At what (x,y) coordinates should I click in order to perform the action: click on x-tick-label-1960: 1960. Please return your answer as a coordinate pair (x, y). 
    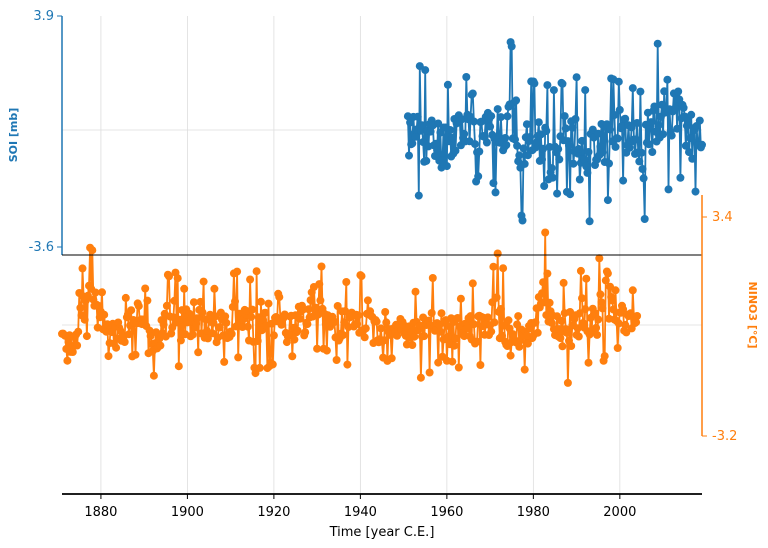
    Looking at the image, I should click on (446, 512).